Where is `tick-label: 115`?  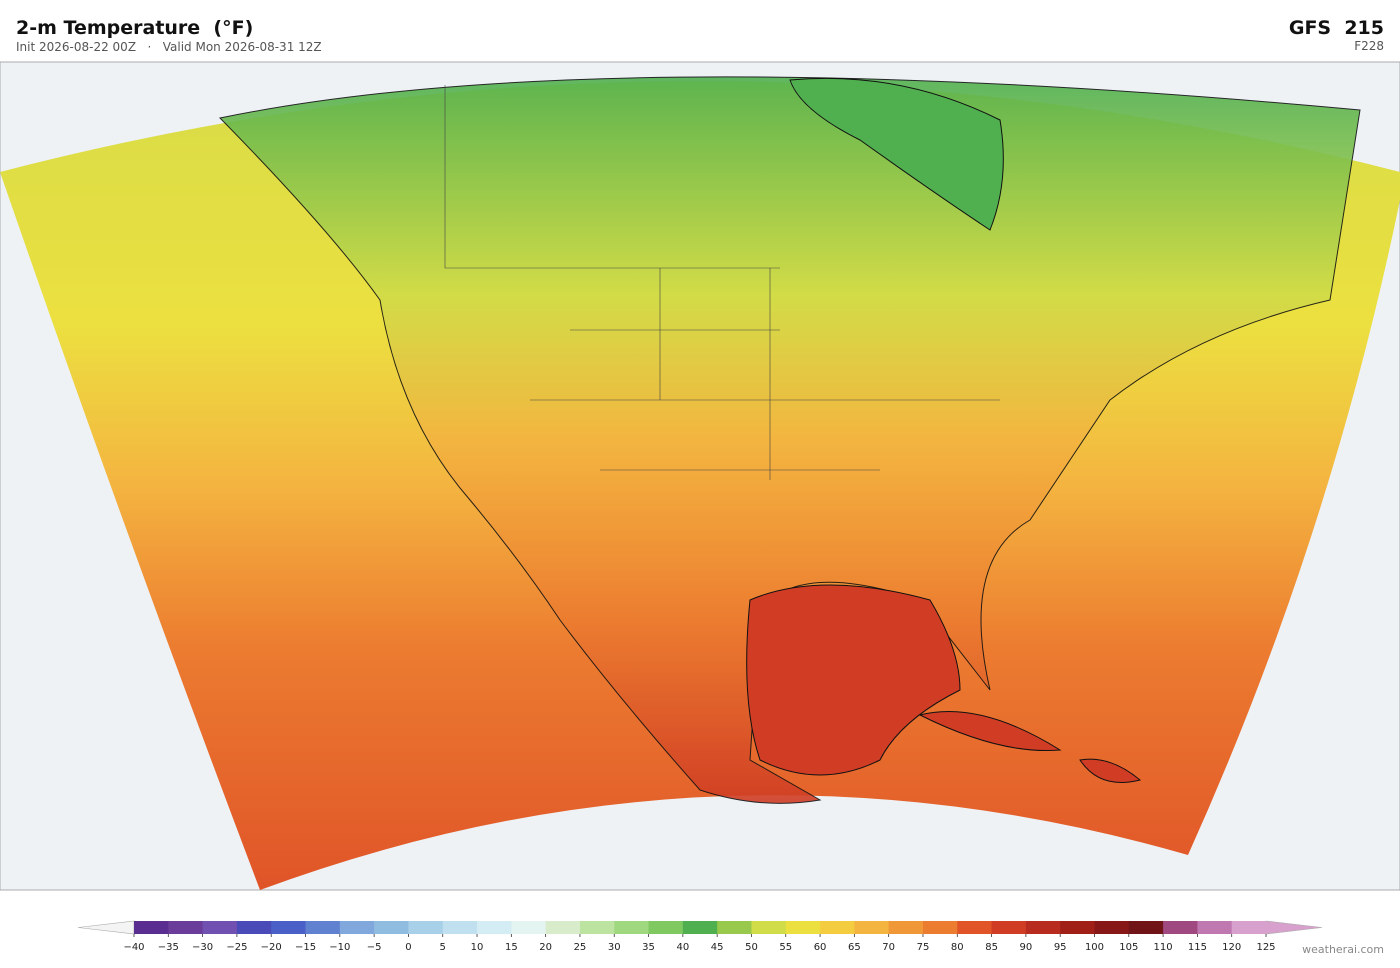 tick-label: 115 is located at coordinates (1197, 947).